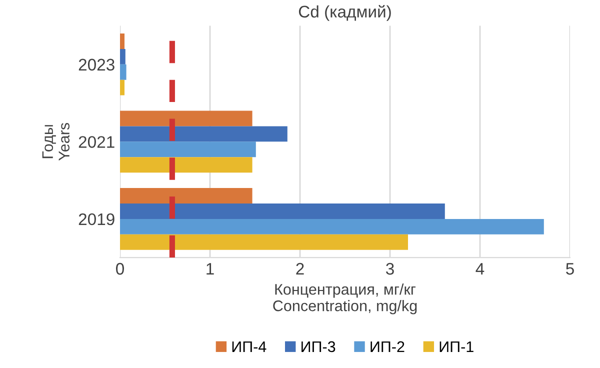 The width and height of the screenshot is (600, 368). Describe the element at coordinates (457, 346) in the screenshot. I see `legend-label: ИП-1` at that location.